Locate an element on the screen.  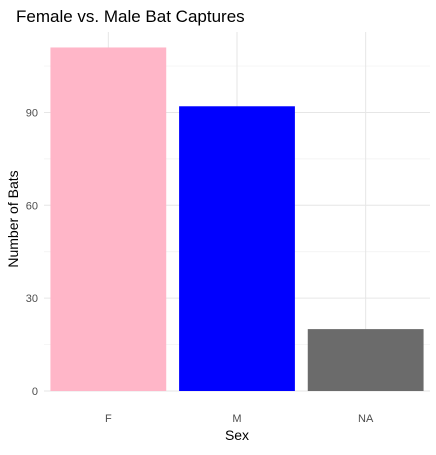
y-axis-ticks: 0 30 60 90 is located at coordinates (32, 252).